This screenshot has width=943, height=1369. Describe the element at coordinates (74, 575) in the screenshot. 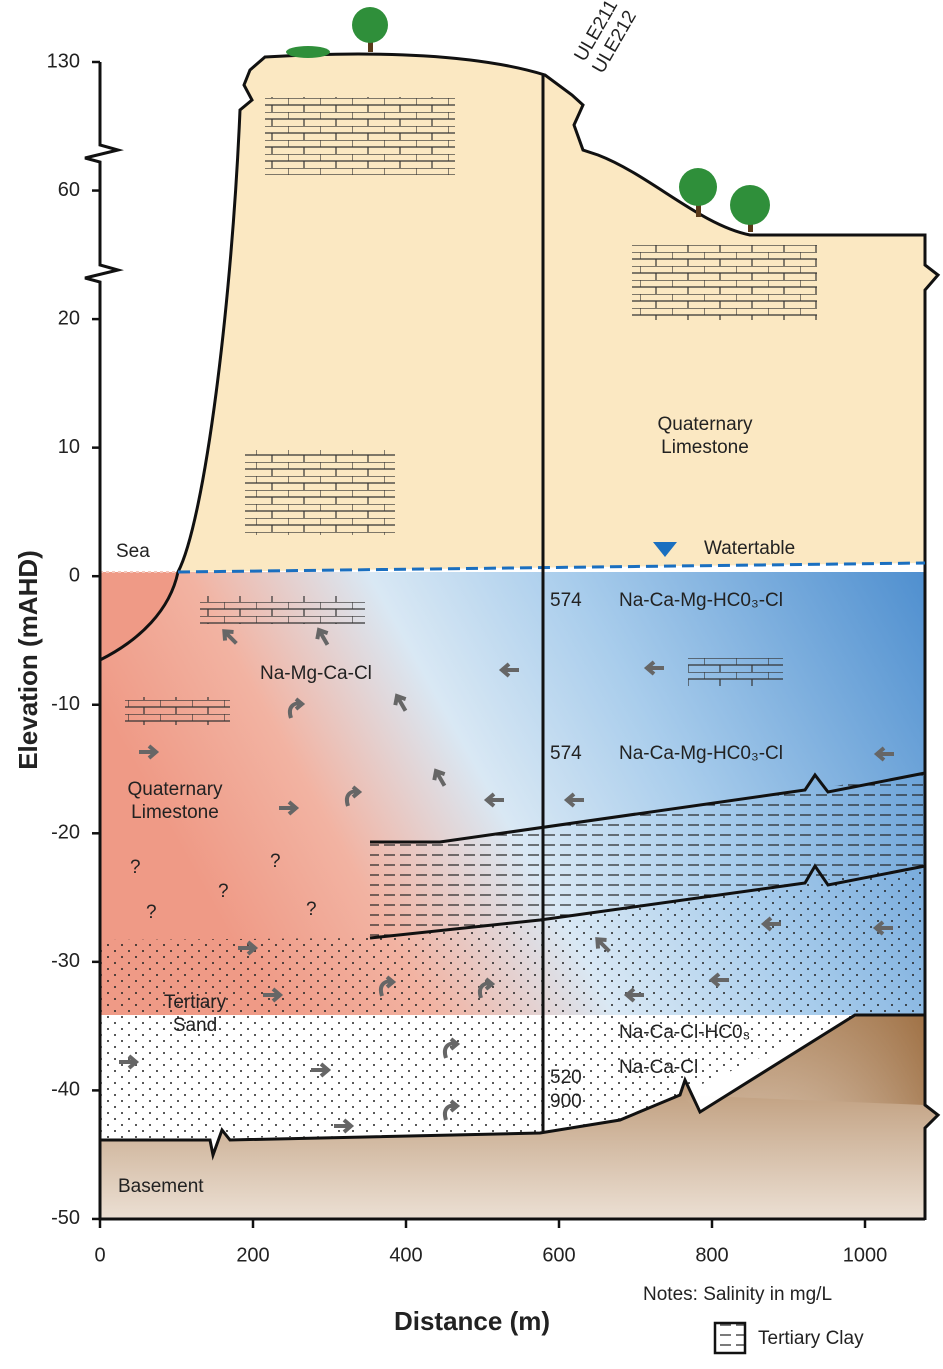

I see `y-tick-label: 0` at that location.